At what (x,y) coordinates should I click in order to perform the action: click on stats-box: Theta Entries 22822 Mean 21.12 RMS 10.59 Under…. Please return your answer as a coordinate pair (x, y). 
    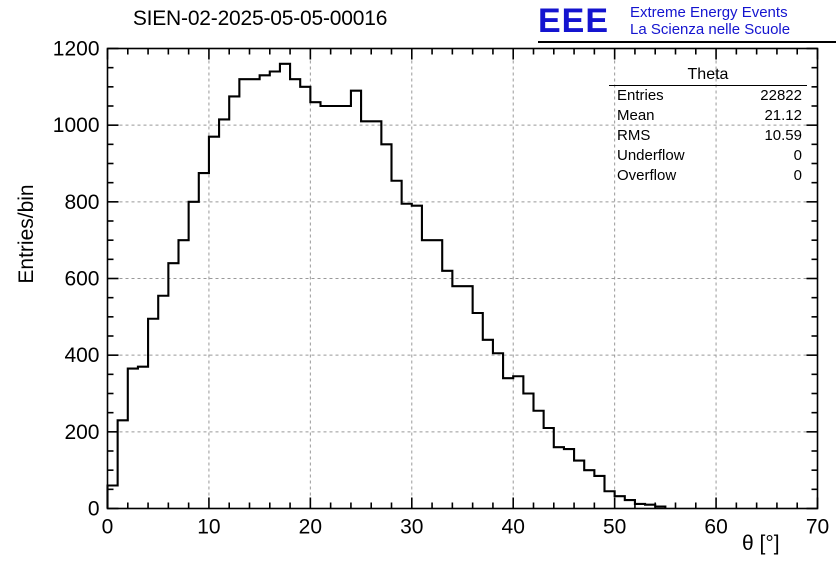
    Looking at the image, I should click on (708, 126).